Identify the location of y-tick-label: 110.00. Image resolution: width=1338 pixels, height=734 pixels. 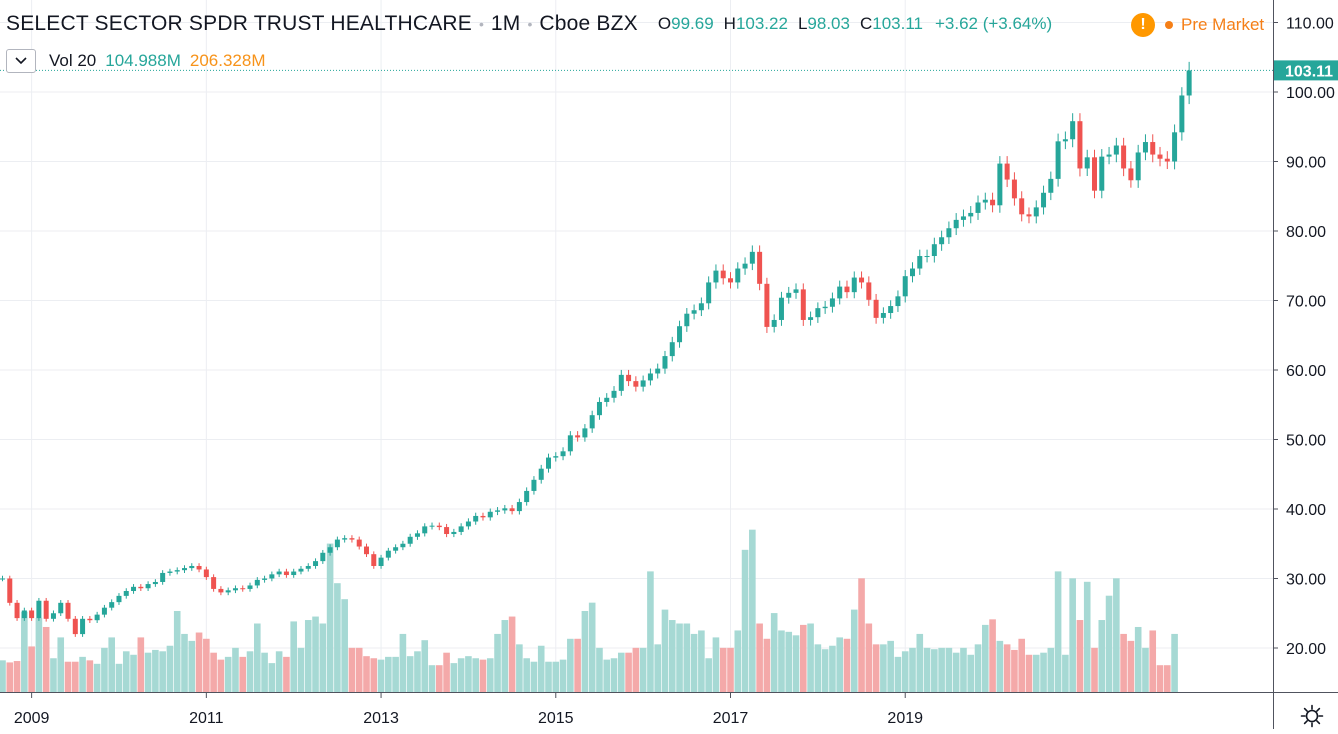
(1310, 24).